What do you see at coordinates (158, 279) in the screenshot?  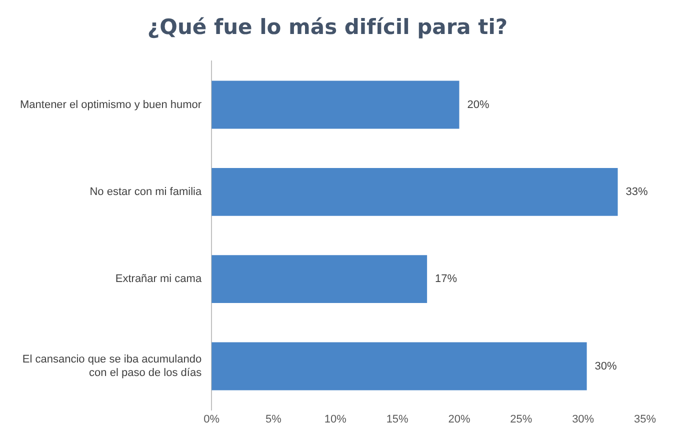 I see `y-tick-label: Extrañar mi cama` at bounding box center [158, 279].